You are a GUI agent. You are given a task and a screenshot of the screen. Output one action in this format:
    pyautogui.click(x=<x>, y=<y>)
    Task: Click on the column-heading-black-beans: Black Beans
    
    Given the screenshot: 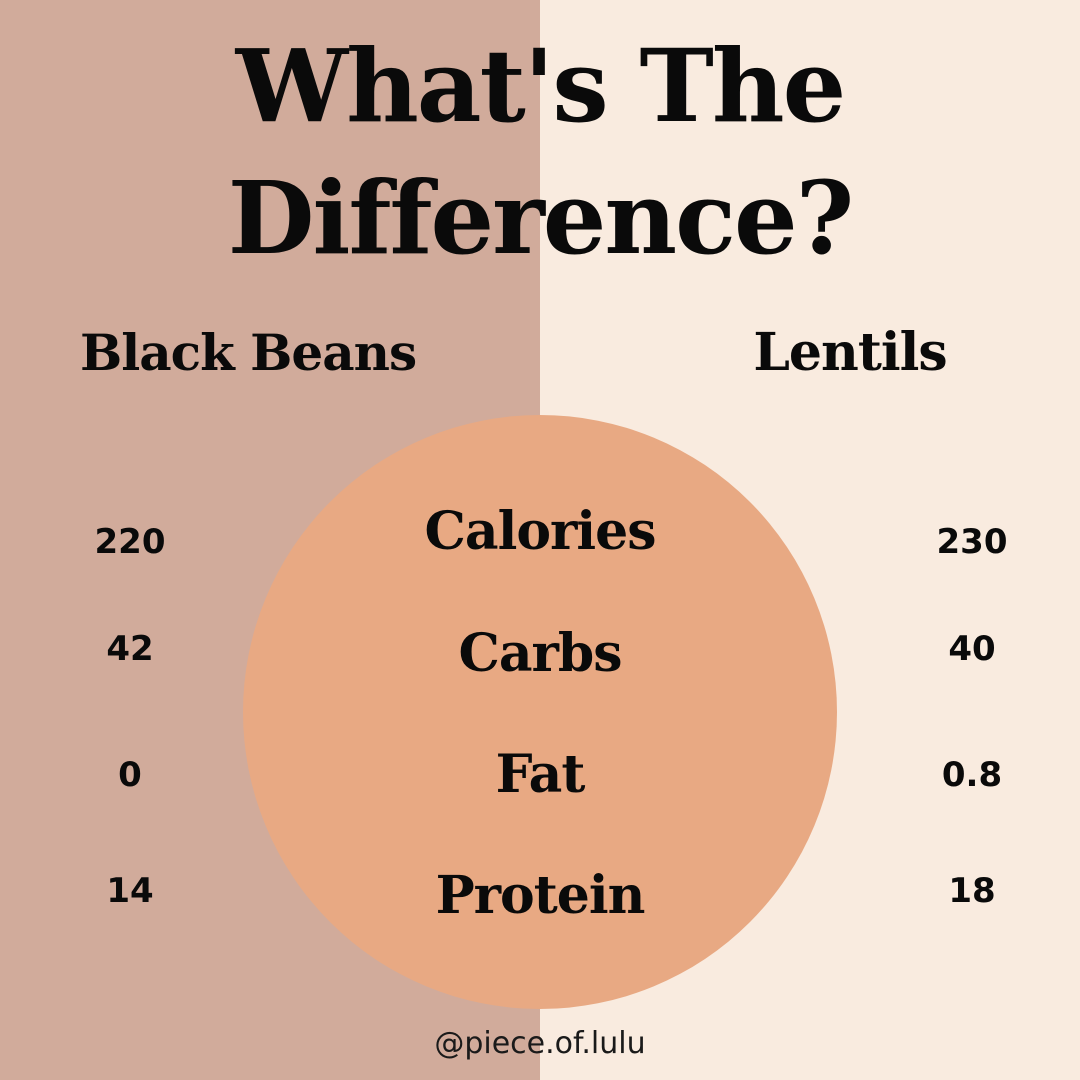 What is the action you would take?
    pyautogui.click(x=248, y=352)
    